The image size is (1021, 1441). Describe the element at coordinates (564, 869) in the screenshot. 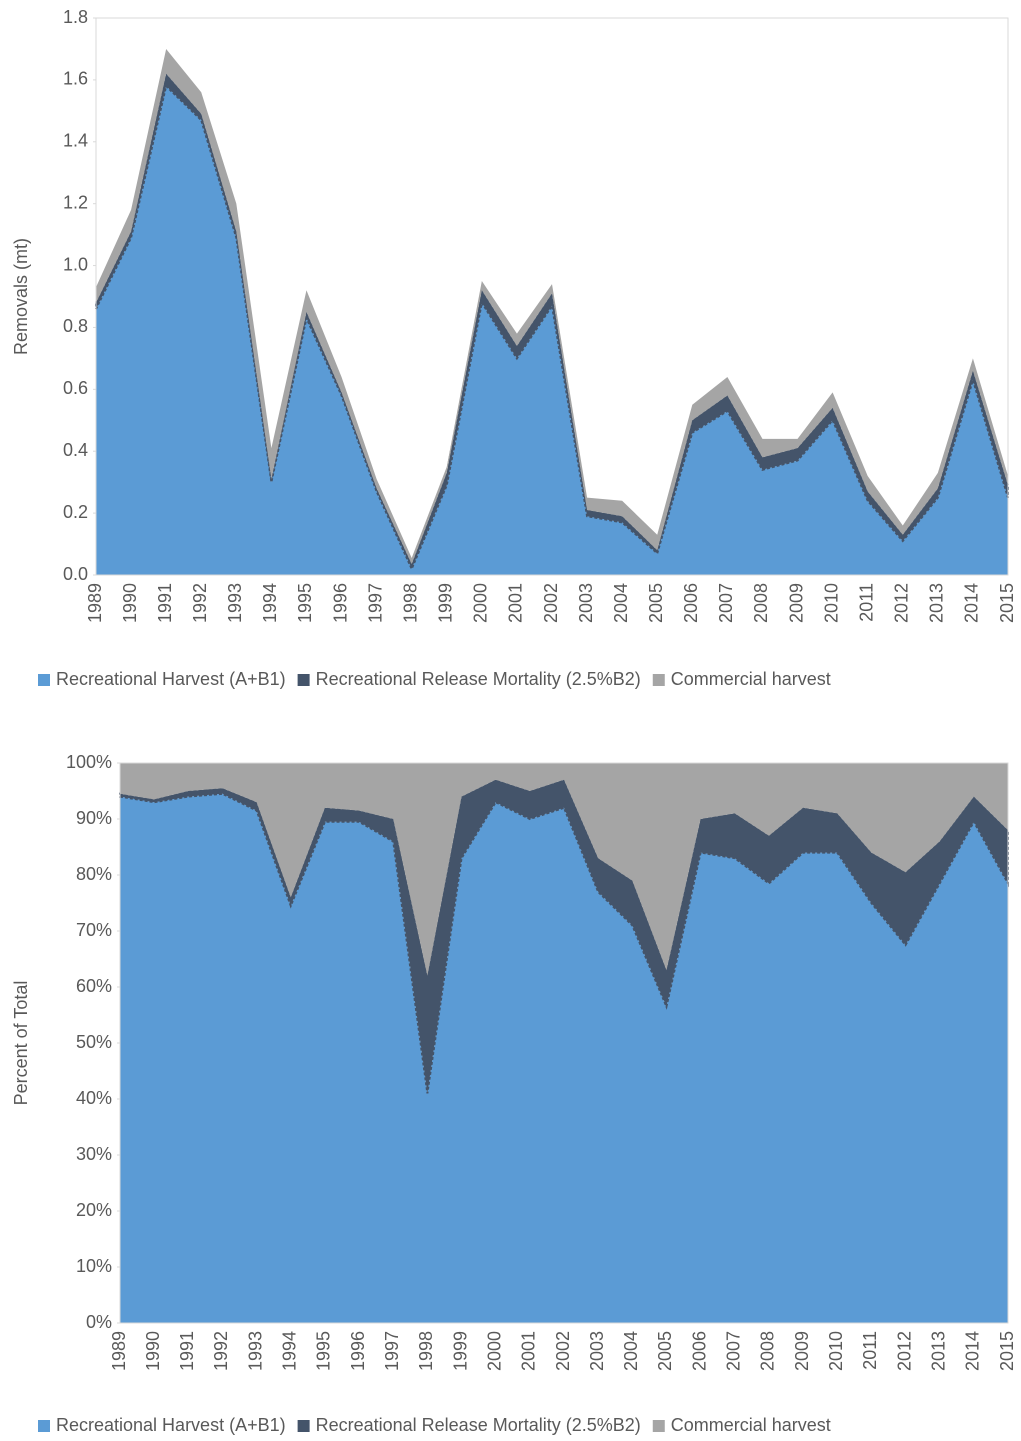

I see `area` at that location.